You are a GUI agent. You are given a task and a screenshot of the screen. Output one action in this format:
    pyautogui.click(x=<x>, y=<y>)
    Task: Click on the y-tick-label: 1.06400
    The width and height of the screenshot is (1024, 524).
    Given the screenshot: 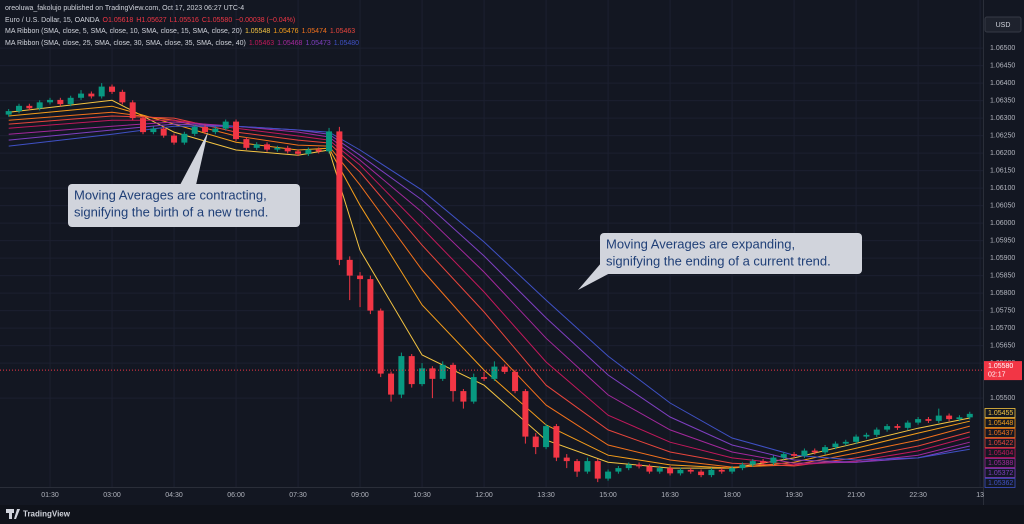 What is the action you would take?
    pyautogui.click(x=1002, y=83)
    